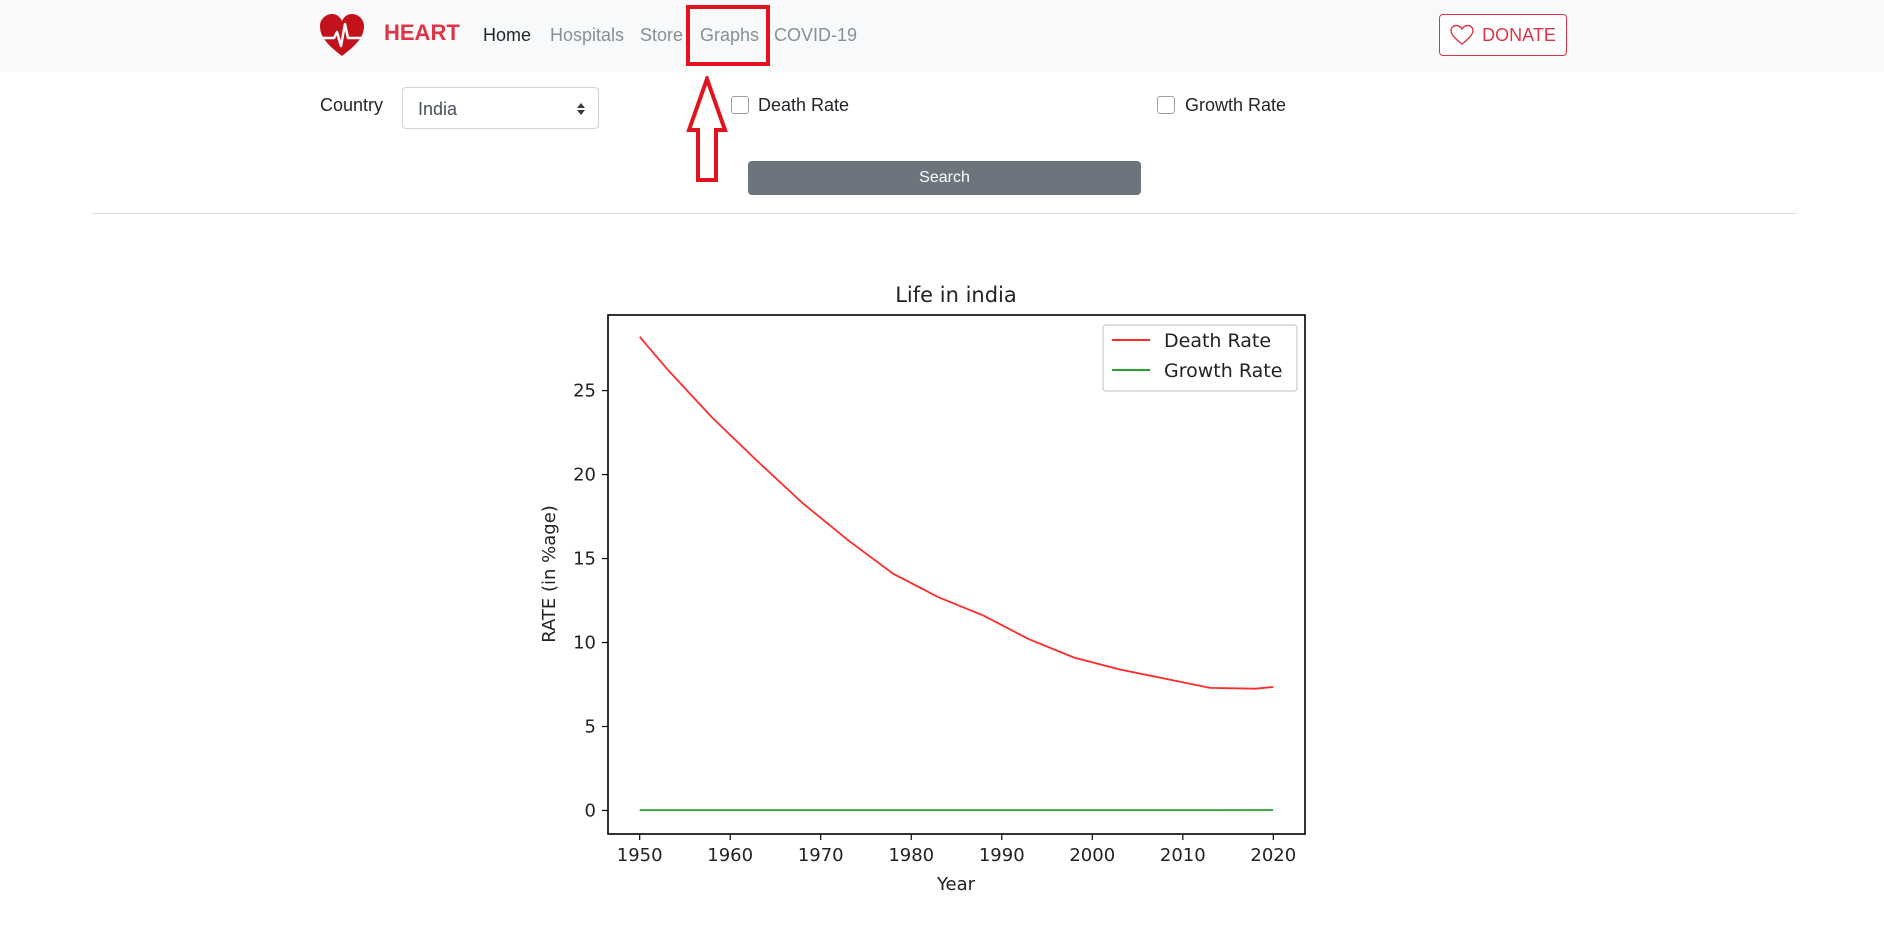 This screenshot has height=926, width=1884. Describe the element at coordinates (500, 108) in the screenshot. I see `country-select: India` at that location.